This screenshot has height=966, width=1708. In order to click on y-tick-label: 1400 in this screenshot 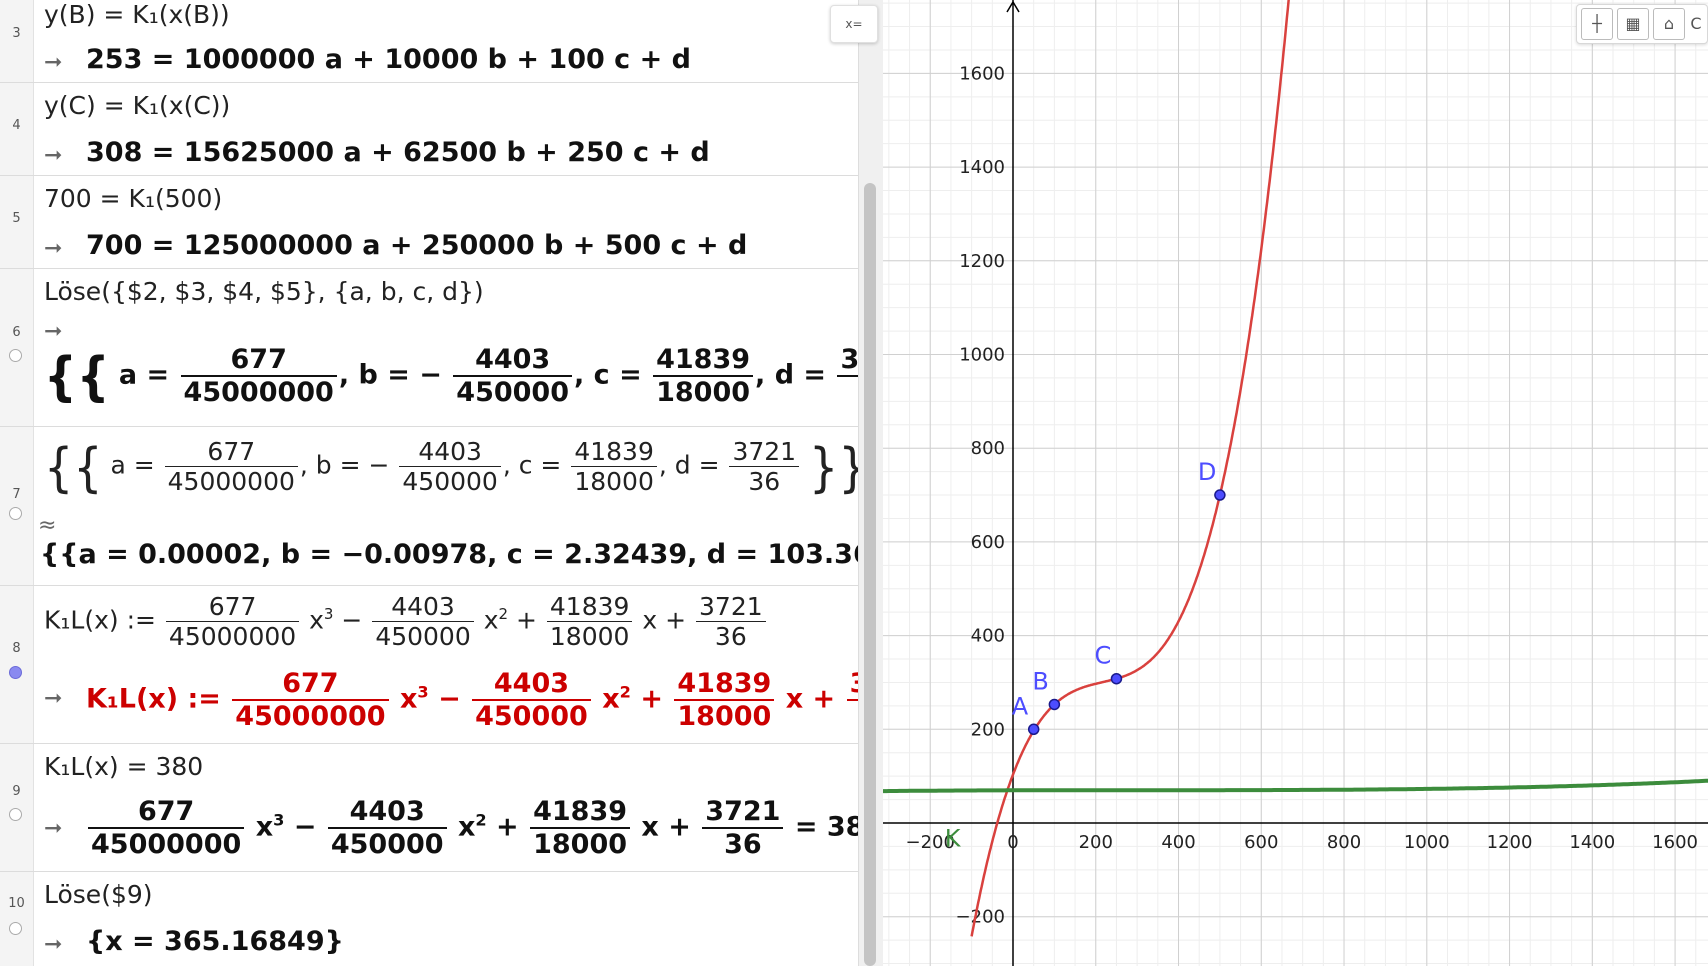, I will do `click(982, 167)`.